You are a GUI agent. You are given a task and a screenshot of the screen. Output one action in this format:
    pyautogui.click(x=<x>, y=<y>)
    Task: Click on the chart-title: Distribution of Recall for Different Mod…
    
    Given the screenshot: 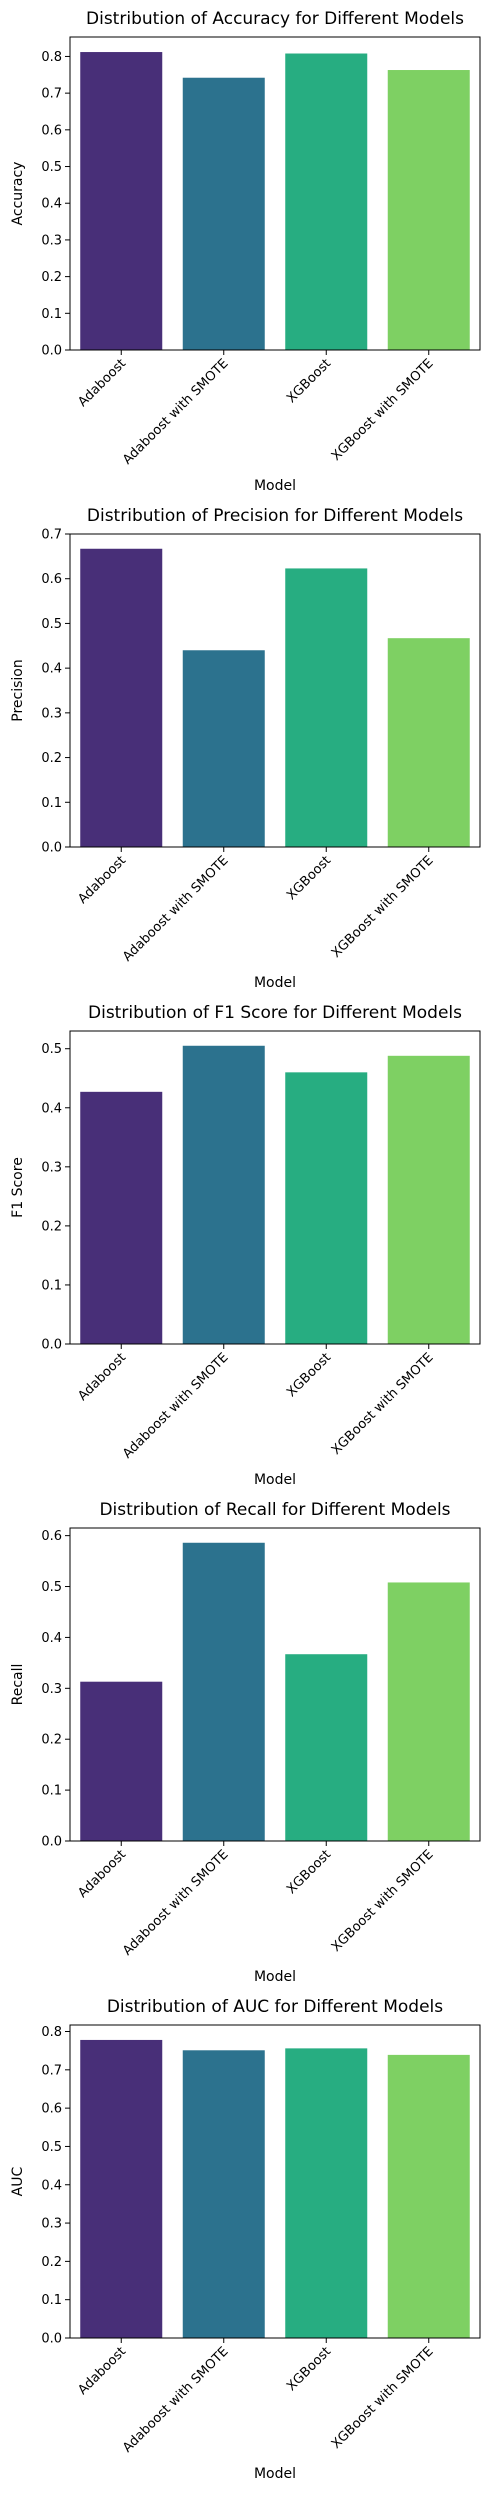 What is the action you would take?
    pyautogui.click(x=274, y=1510)
    